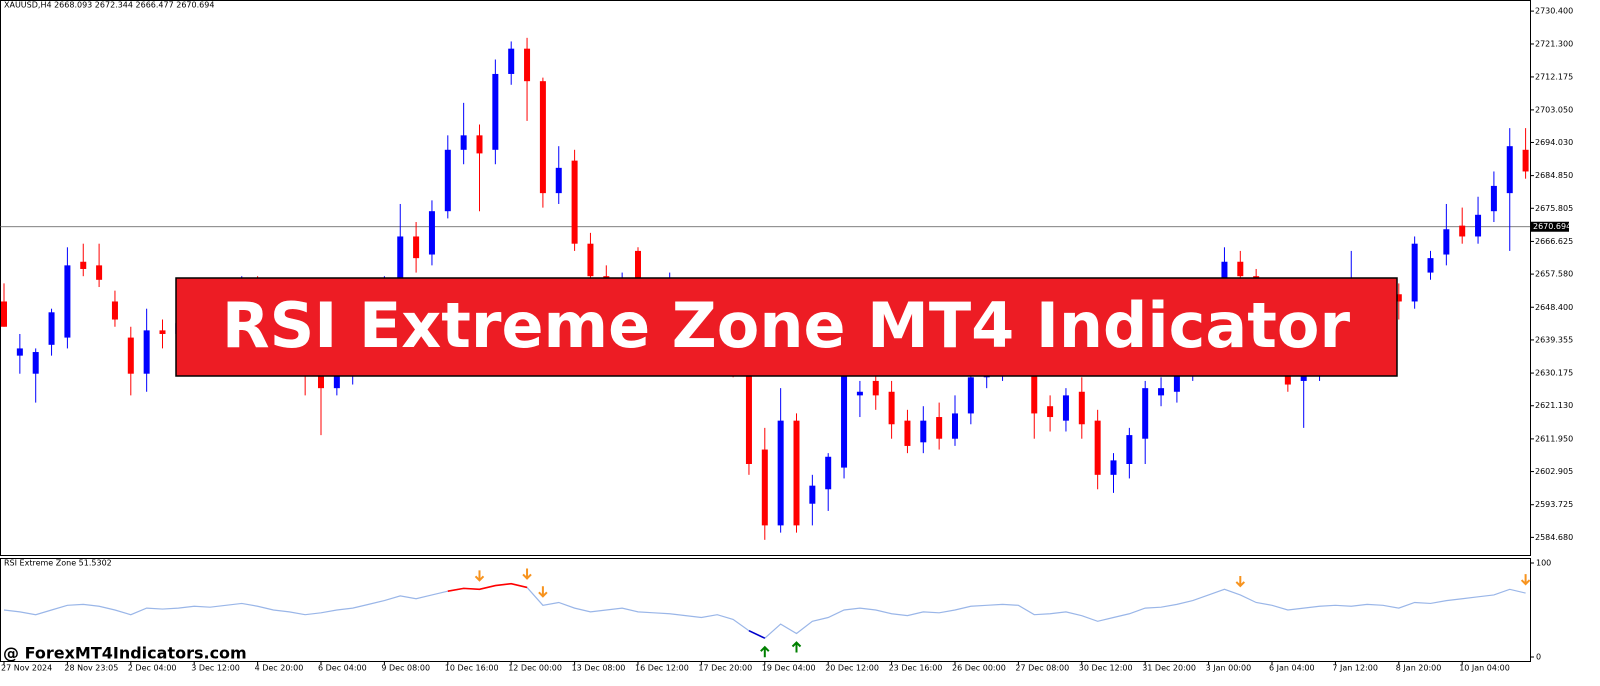 Image resolution: width=1600 pixels, height=686 pixels. I want to click on x-tick-label: 7 Jan 12:00, so click(1355, 668).